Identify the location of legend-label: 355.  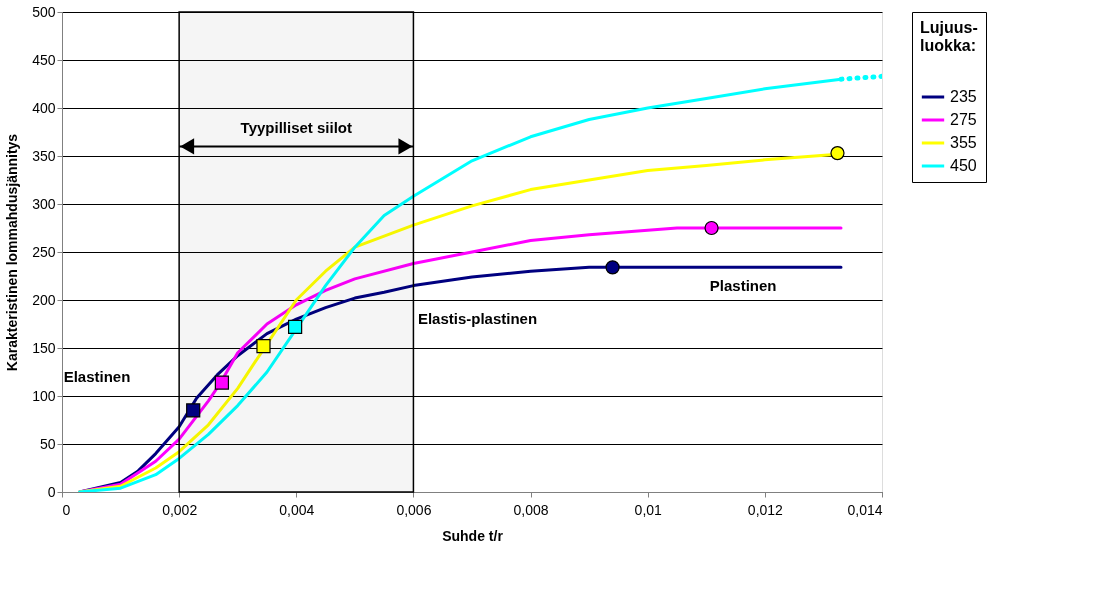
(963, 142).